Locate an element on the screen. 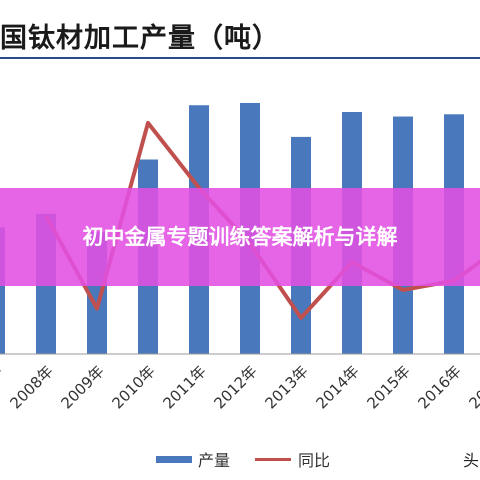 The width and height of the screenshot is (480, 480). x-tick-label-4: 2011年 is located at coordinates (184, 387).